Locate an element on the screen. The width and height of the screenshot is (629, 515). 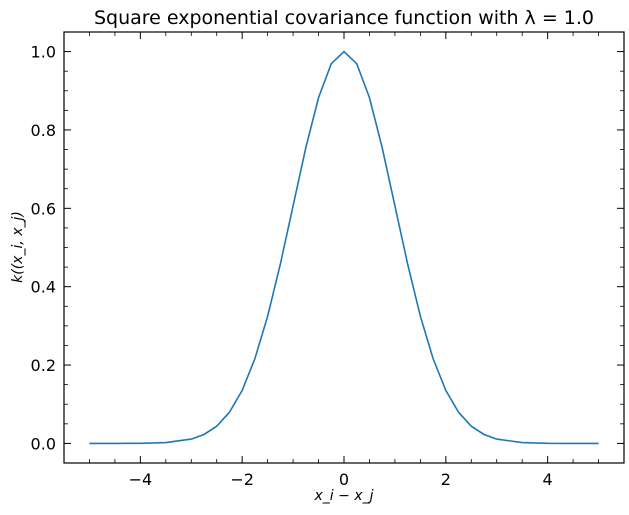
y-axis-label: k((x_i, x_j) is located at coordinates (18, 247).